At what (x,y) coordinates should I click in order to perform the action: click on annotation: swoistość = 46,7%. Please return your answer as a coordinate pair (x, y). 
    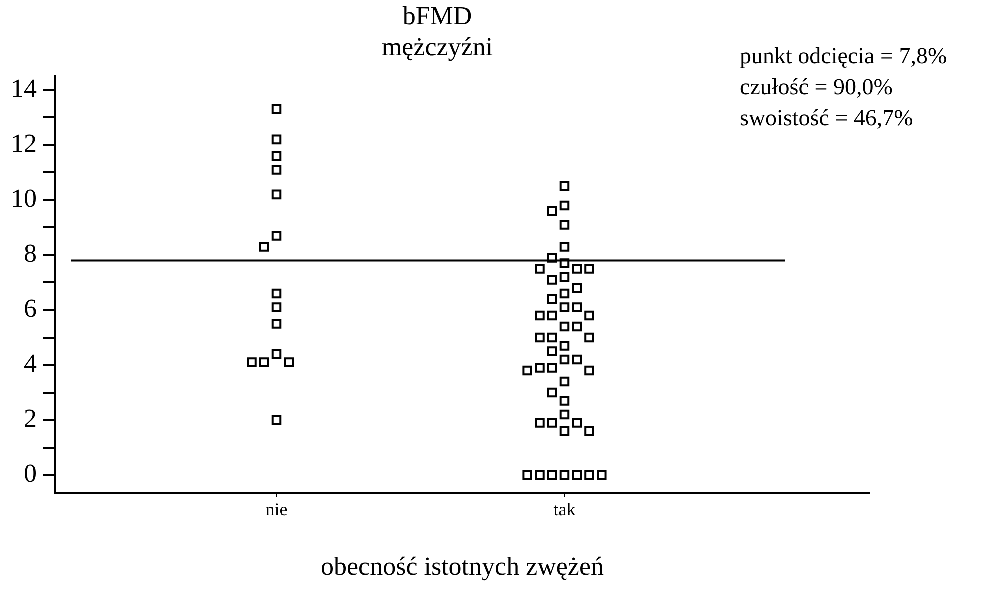
    Looking at the image, I should click on (827, 118).